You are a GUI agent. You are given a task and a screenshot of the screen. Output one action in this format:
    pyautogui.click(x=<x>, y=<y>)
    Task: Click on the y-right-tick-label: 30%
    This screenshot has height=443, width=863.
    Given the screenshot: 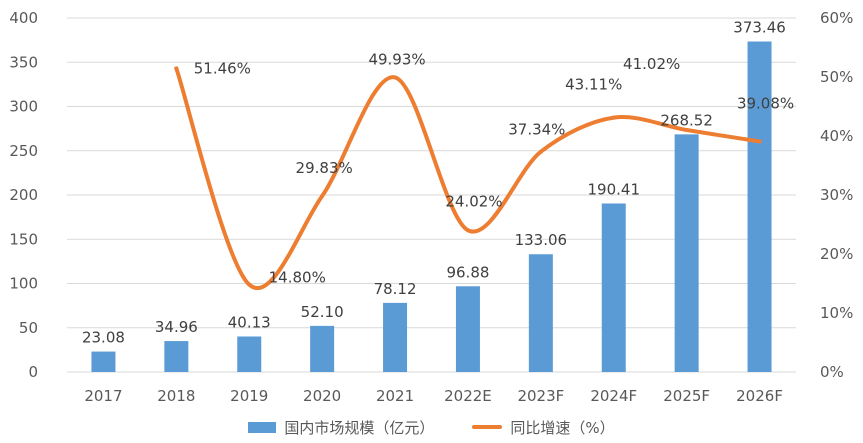 What is the action you would take?
    pyautogui.click(x=836, y=195)
    